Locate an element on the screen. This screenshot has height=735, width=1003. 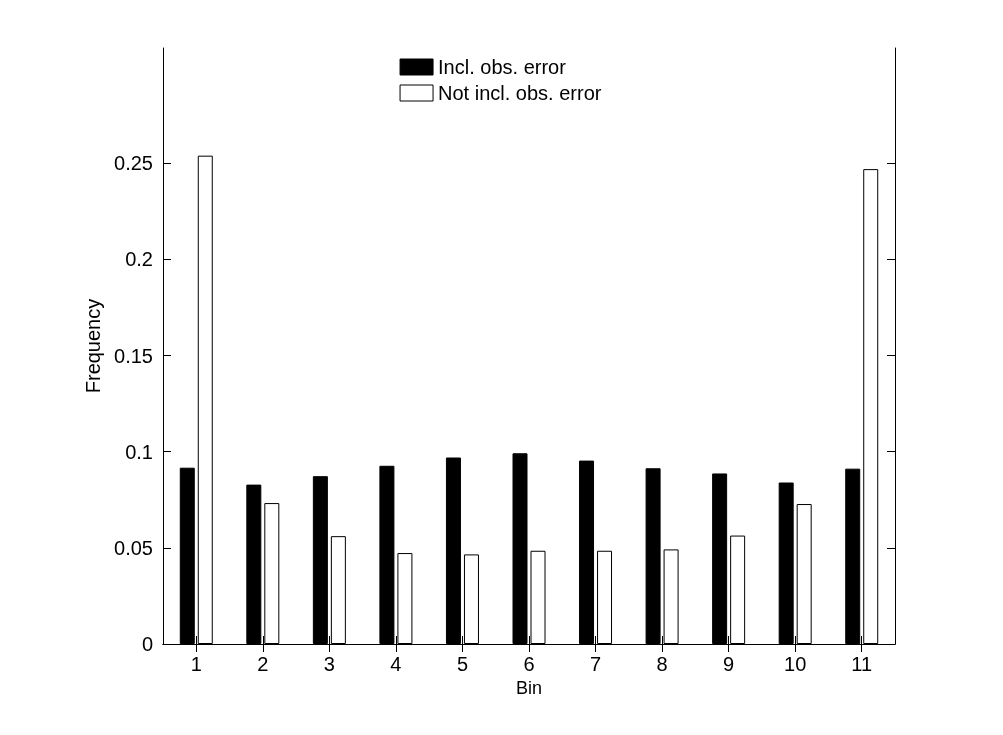
y-tick-label: 0.2 is located at coordinates (139, 259).